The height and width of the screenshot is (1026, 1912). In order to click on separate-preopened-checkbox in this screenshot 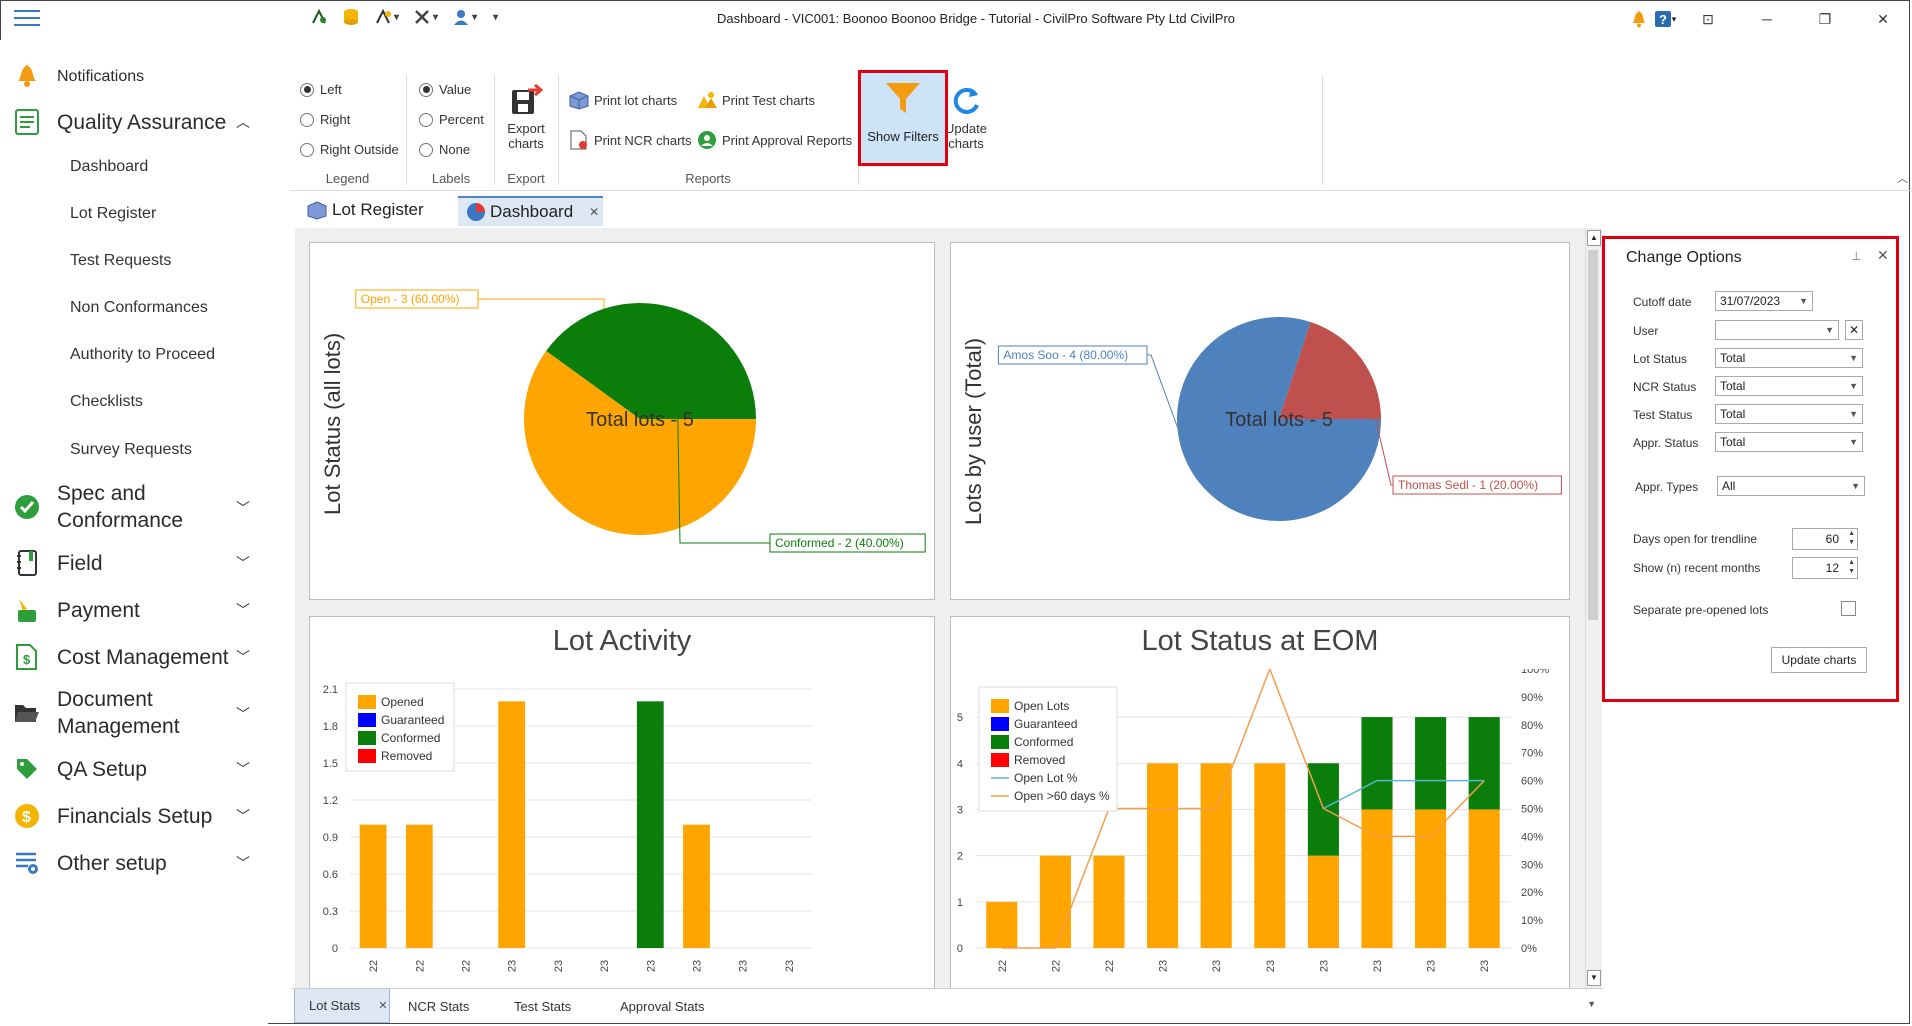, I will do `click(1848, 608)`.